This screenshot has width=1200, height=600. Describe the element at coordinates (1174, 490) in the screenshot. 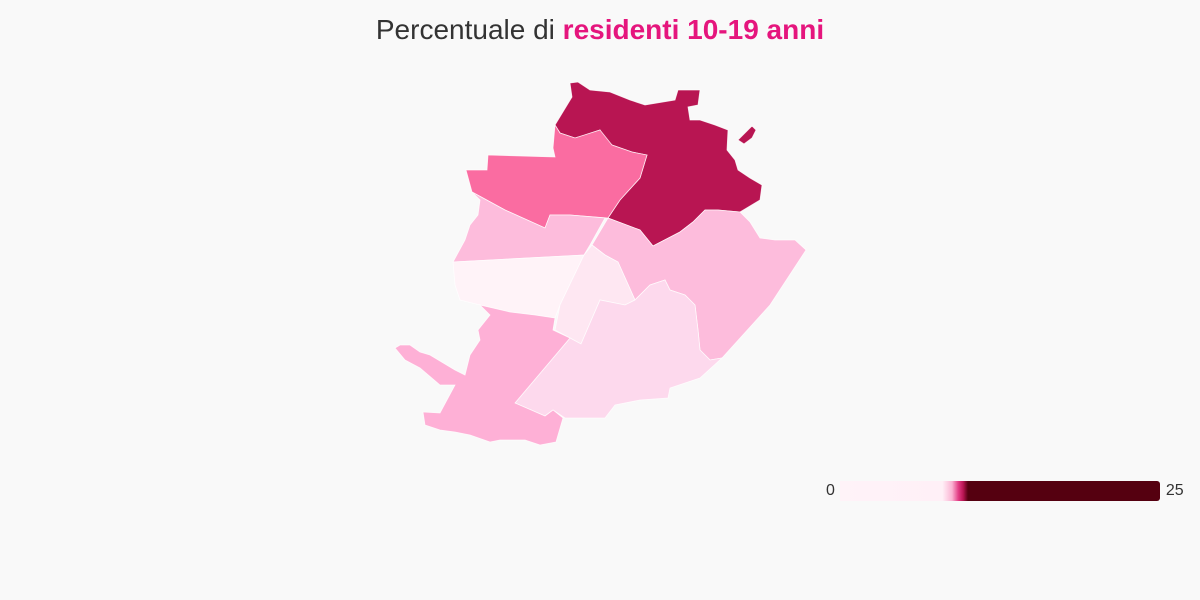

I see `legend-max-label: 25` at that location.